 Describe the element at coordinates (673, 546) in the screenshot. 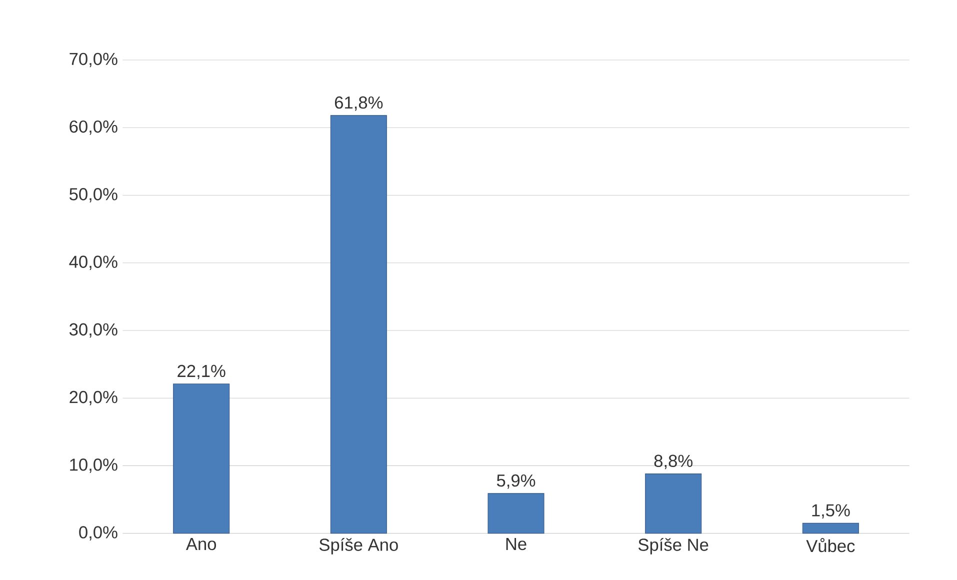

I see `x-tick-label: Spíše Ne` at that location.